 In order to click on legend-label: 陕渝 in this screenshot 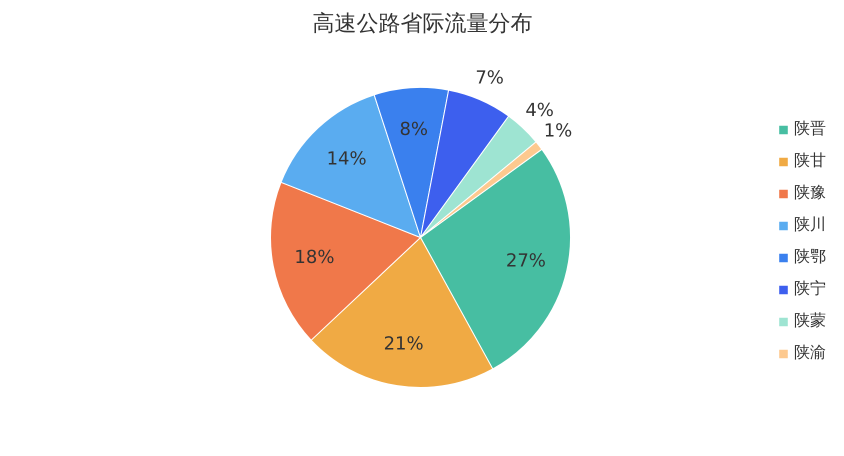, I will do `click(810, 353)`.